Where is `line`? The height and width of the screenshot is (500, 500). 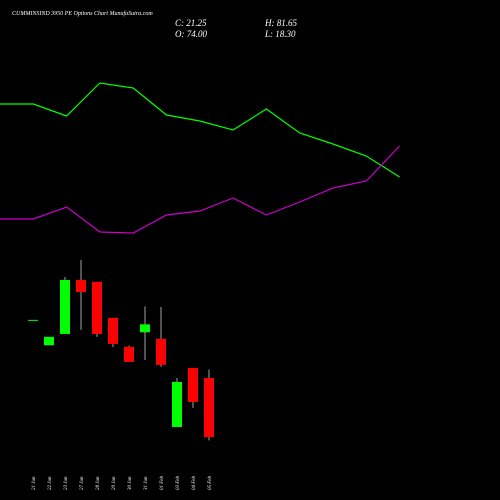
line is located at coordinates (200, 189).